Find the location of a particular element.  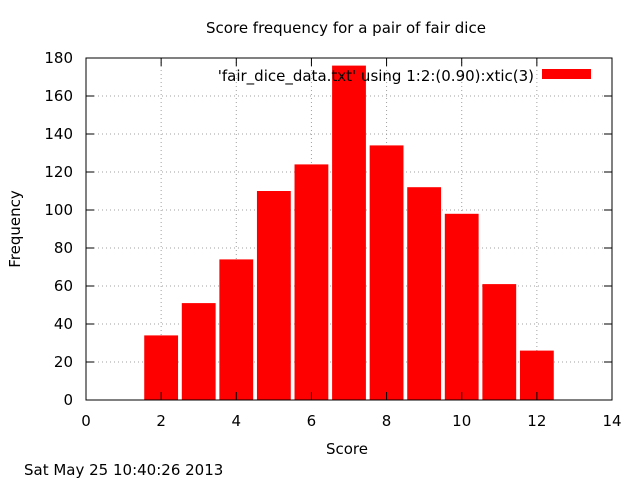

y-tick-label: 160 is located at coordinates (58, 96).